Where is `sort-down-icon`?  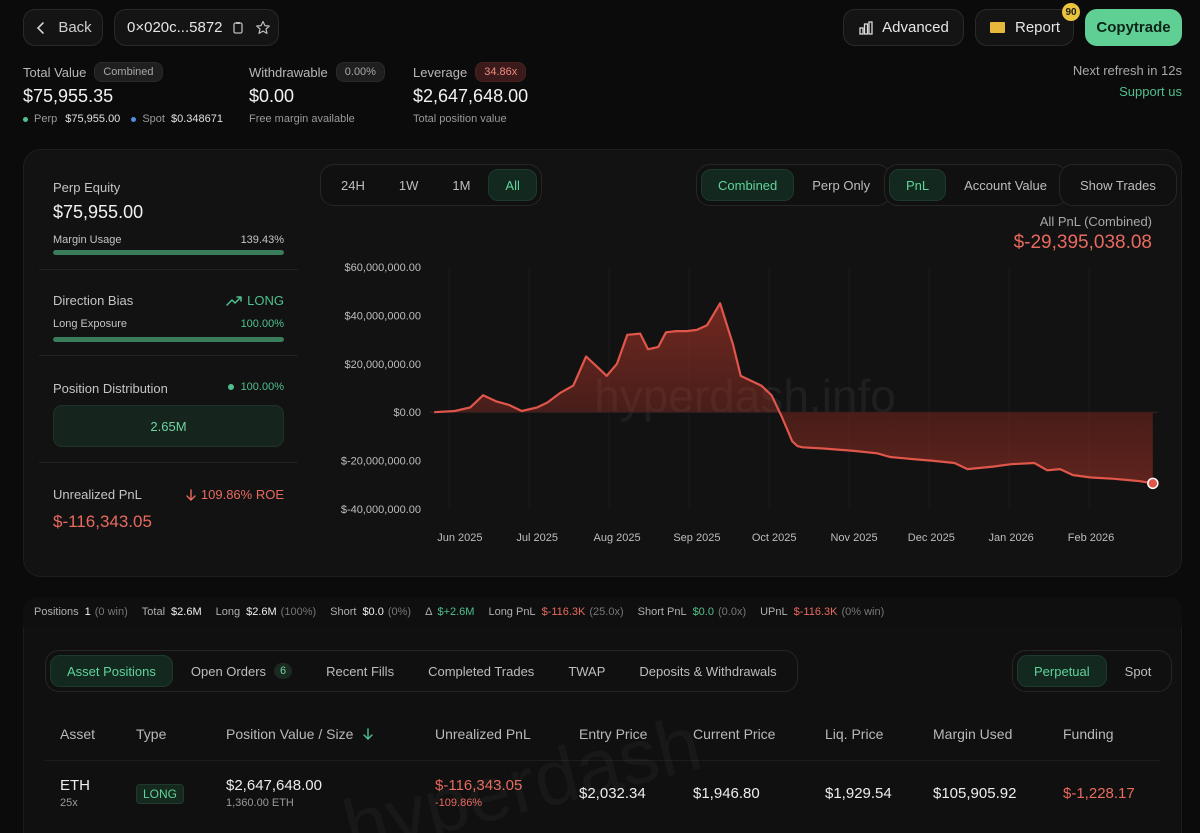 sort-down-icon is located at coordinates (368, 734).